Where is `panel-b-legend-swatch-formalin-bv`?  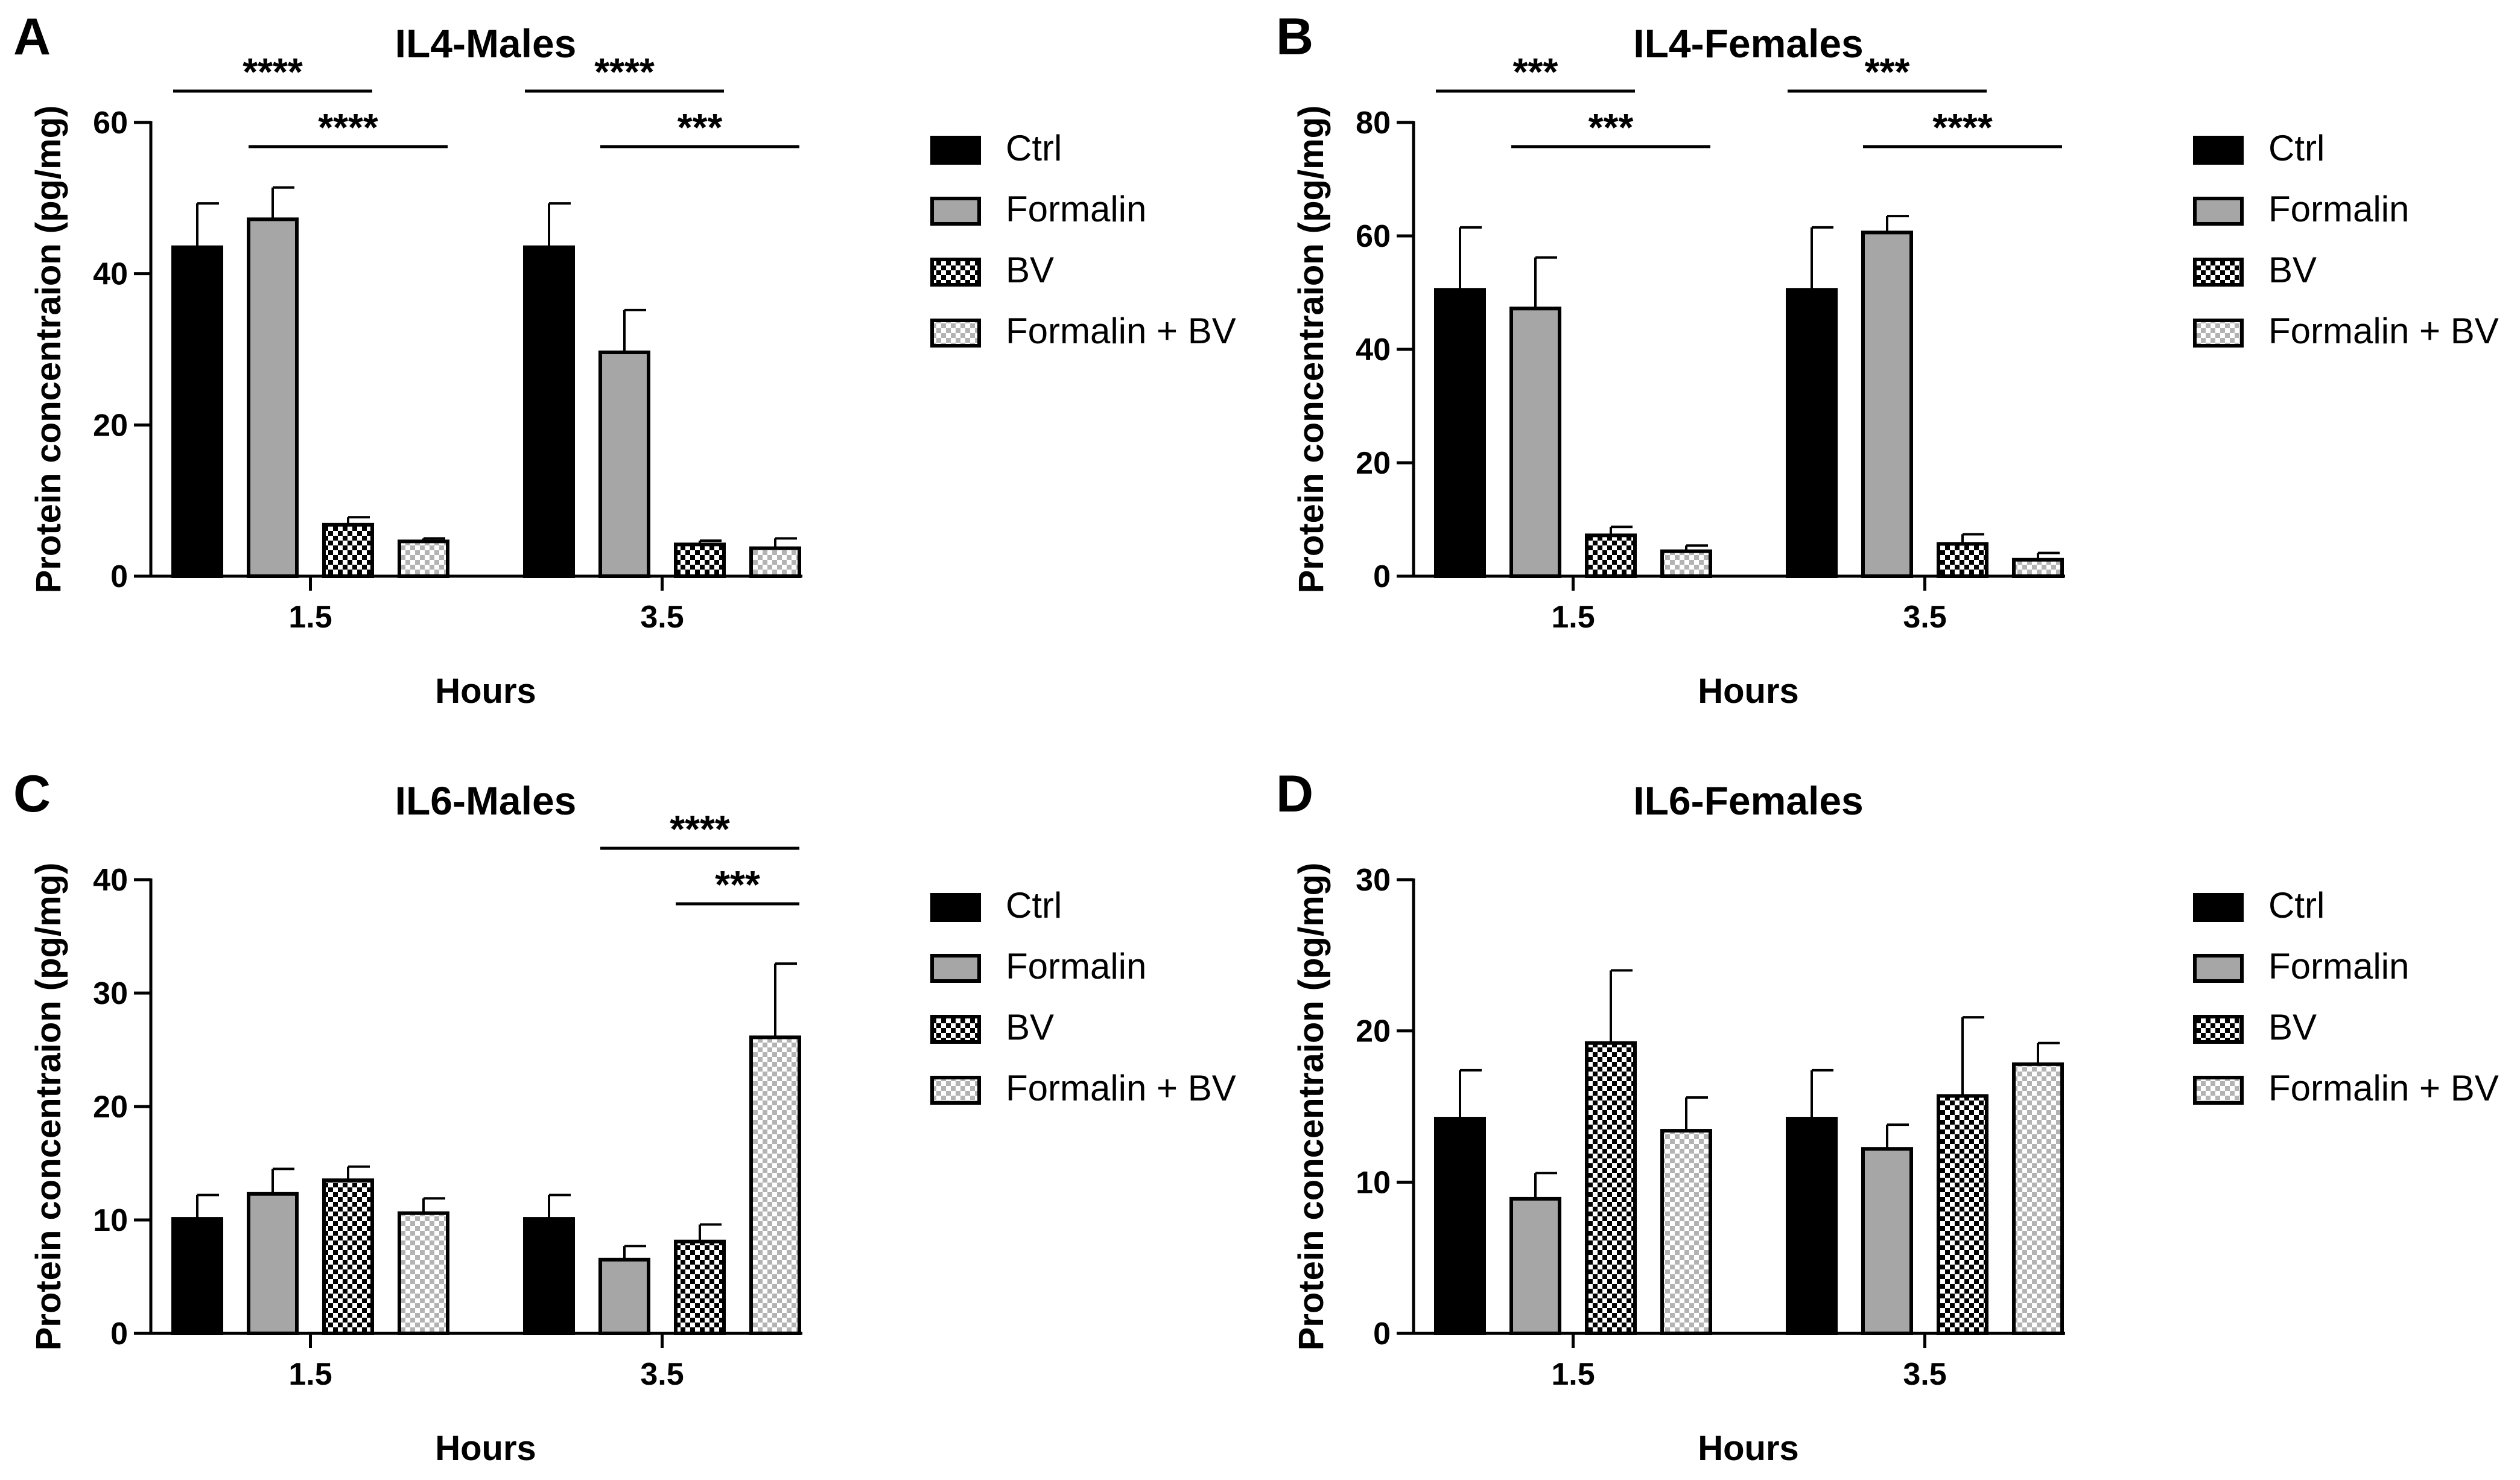
panel-b-legend-swatch-formalin-bv is located at coordinates (2218, 333).